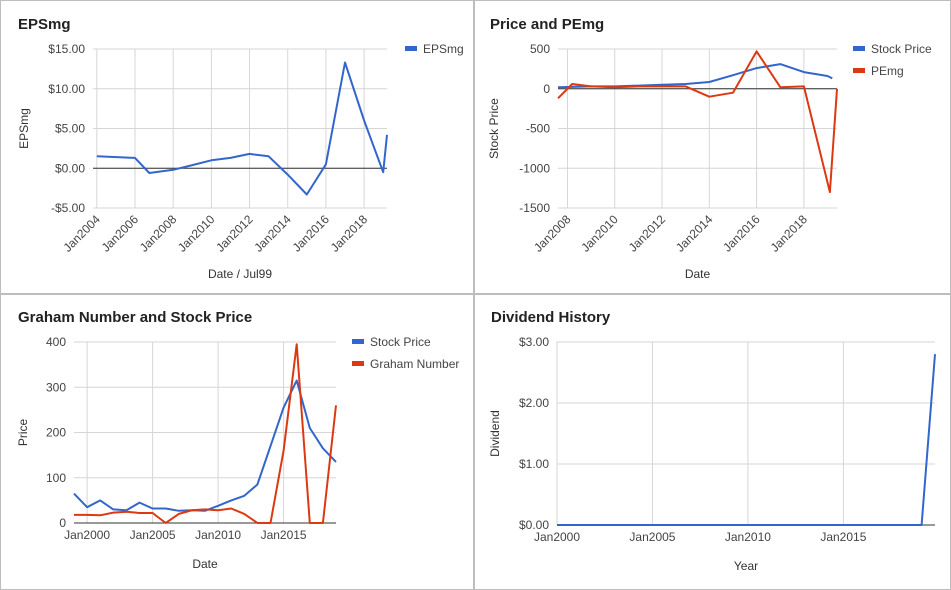 This screenshot has width=951, height=590. I want to click on y-tick-label: 300, so click(56, 387).